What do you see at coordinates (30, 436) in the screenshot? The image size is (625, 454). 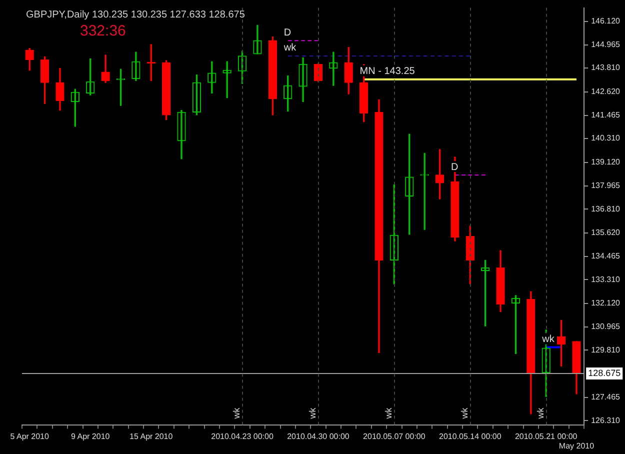 I see `x-tick-label: 5 Apr 2010` at bounding box center [30, 436].